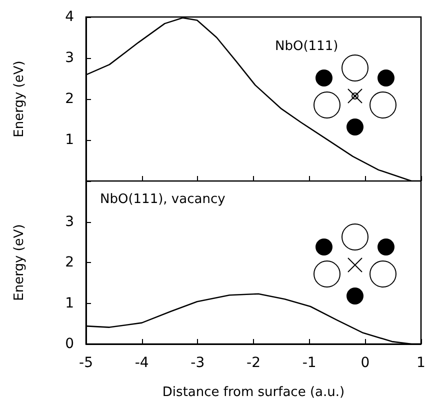 The height and width of the screenshot is (414, 433). I want to click on x-tick-label: 0, so click(365, 363).